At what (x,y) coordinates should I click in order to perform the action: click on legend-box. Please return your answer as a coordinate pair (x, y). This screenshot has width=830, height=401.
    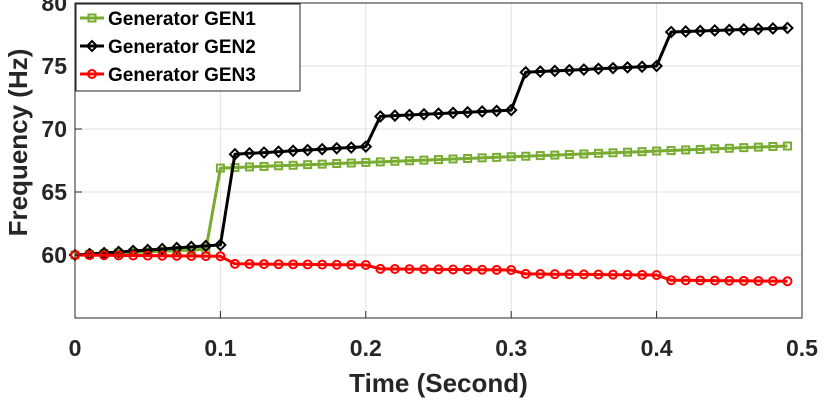
    Looking at the image, I should click on (188, 47).